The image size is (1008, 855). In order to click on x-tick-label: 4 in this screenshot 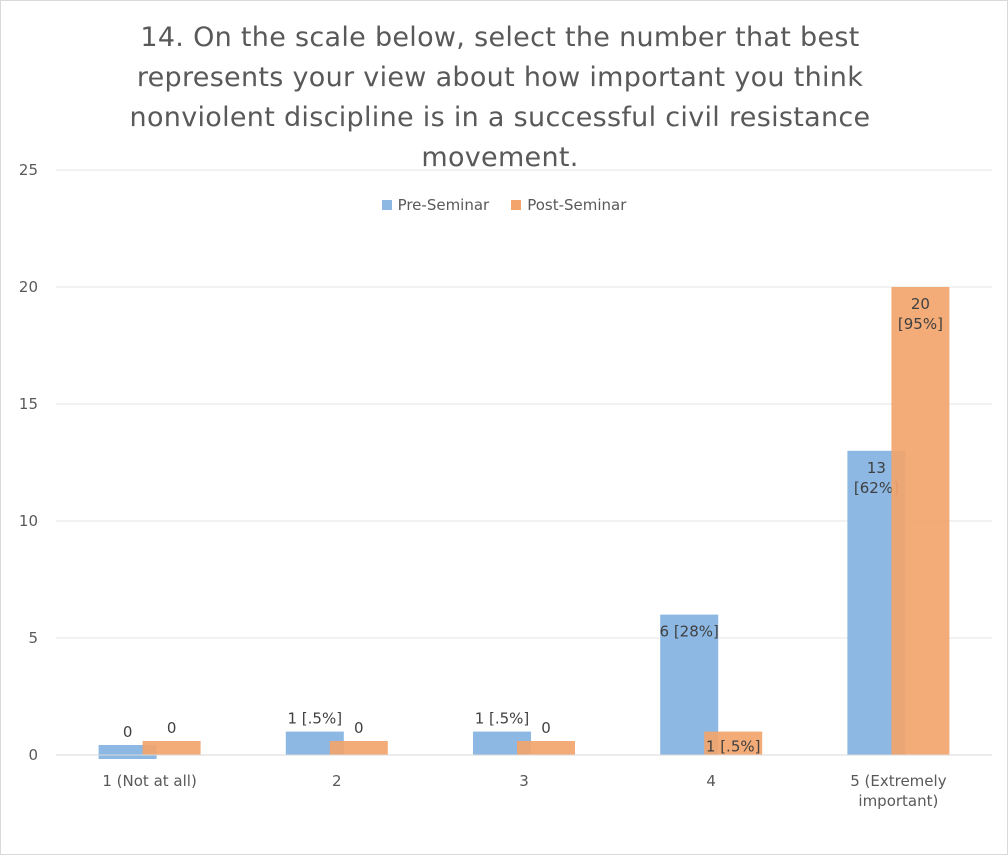, I will do `click(711, 781)`.